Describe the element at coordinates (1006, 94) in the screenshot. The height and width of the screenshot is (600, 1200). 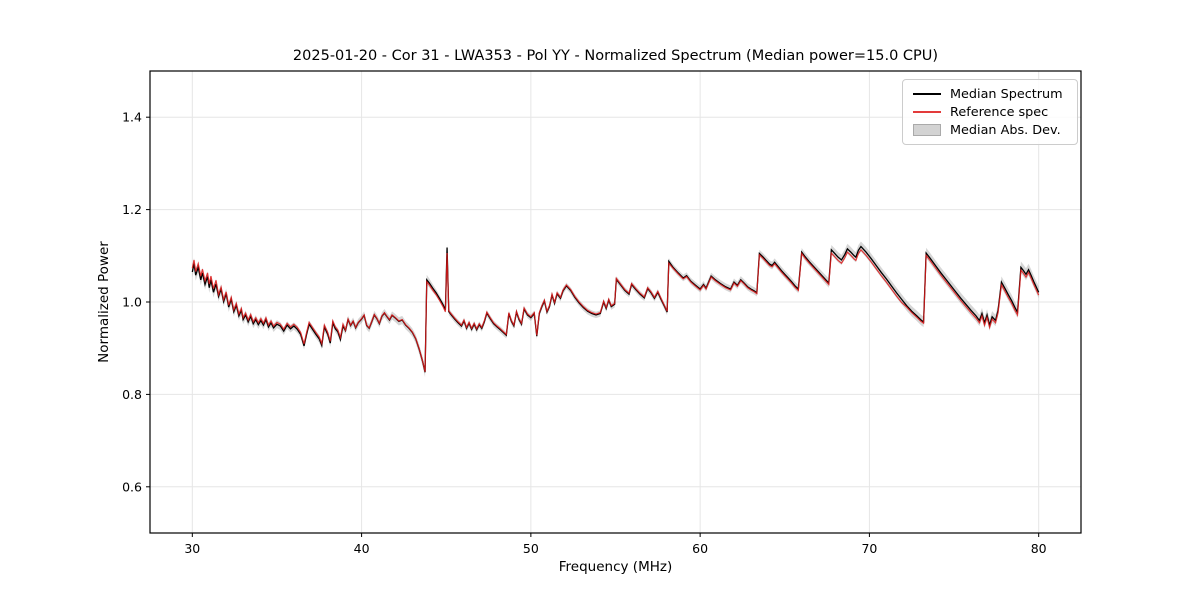
I see `legend-label: Median Spectrum` at that location.